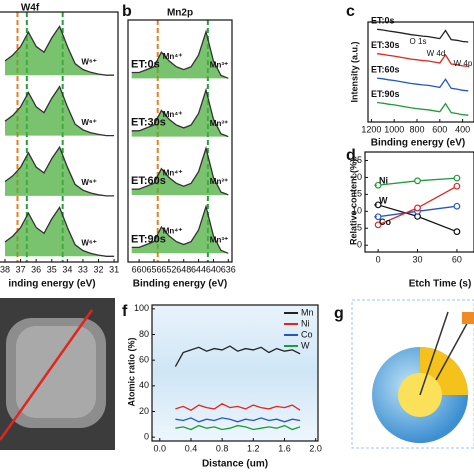  Describe the element at coordinates (357, 194) in the screenshot. I see `y-tick-label: 15` at that location.